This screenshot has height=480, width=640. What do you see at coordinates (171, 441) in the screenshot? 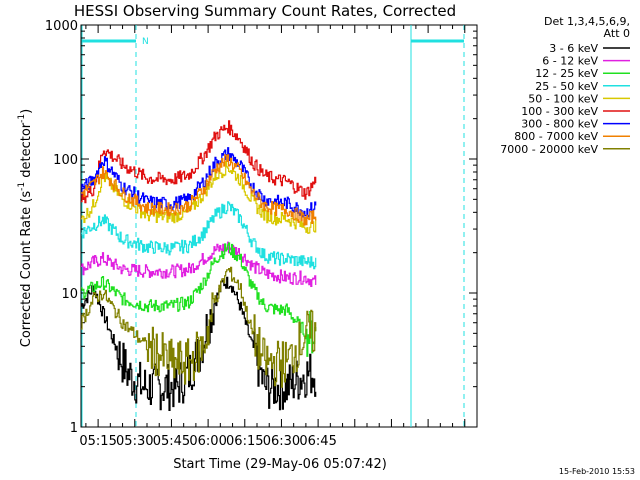
I see `x-tick-label: 05:45` at bounding box center [171, 441].